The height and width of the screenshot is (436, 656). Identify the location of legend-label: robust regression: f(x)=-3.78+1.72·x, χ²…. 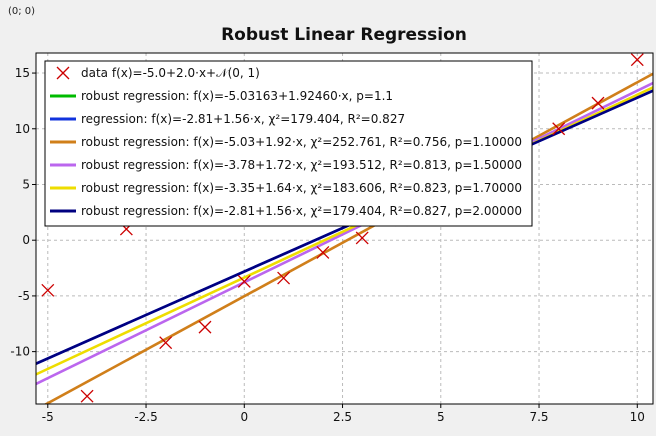
(301, 165).